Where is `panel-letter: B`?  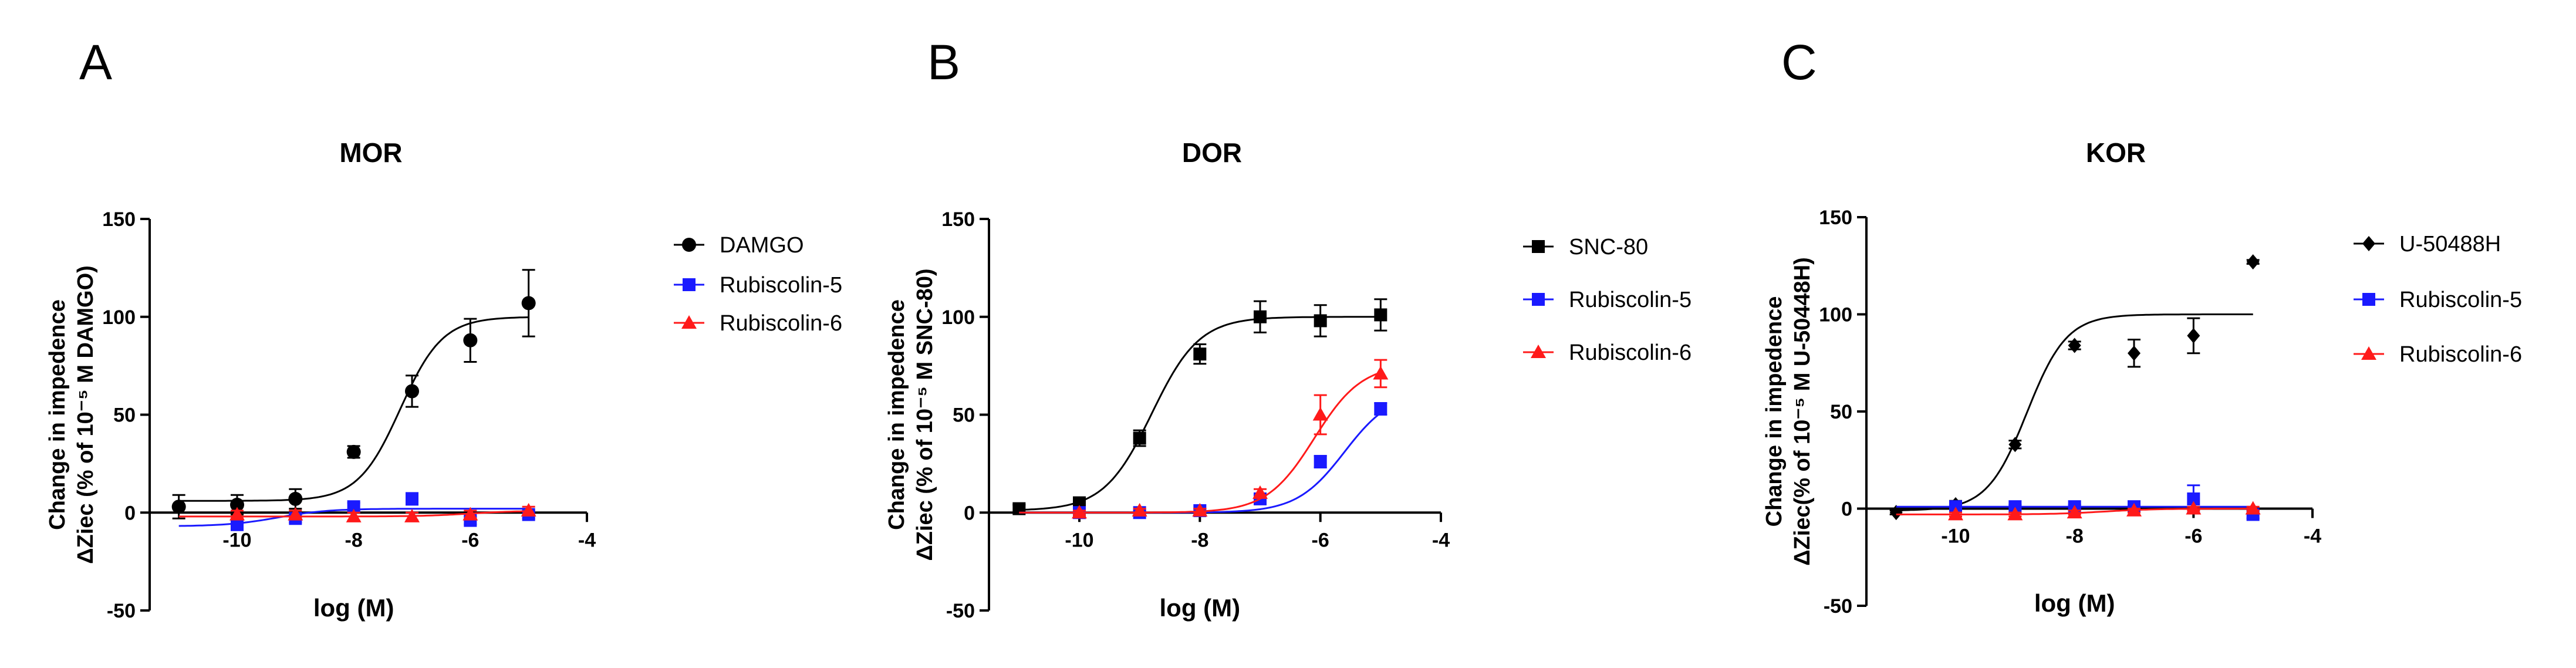
panel-letter: B is located at coordinates (943, 63).